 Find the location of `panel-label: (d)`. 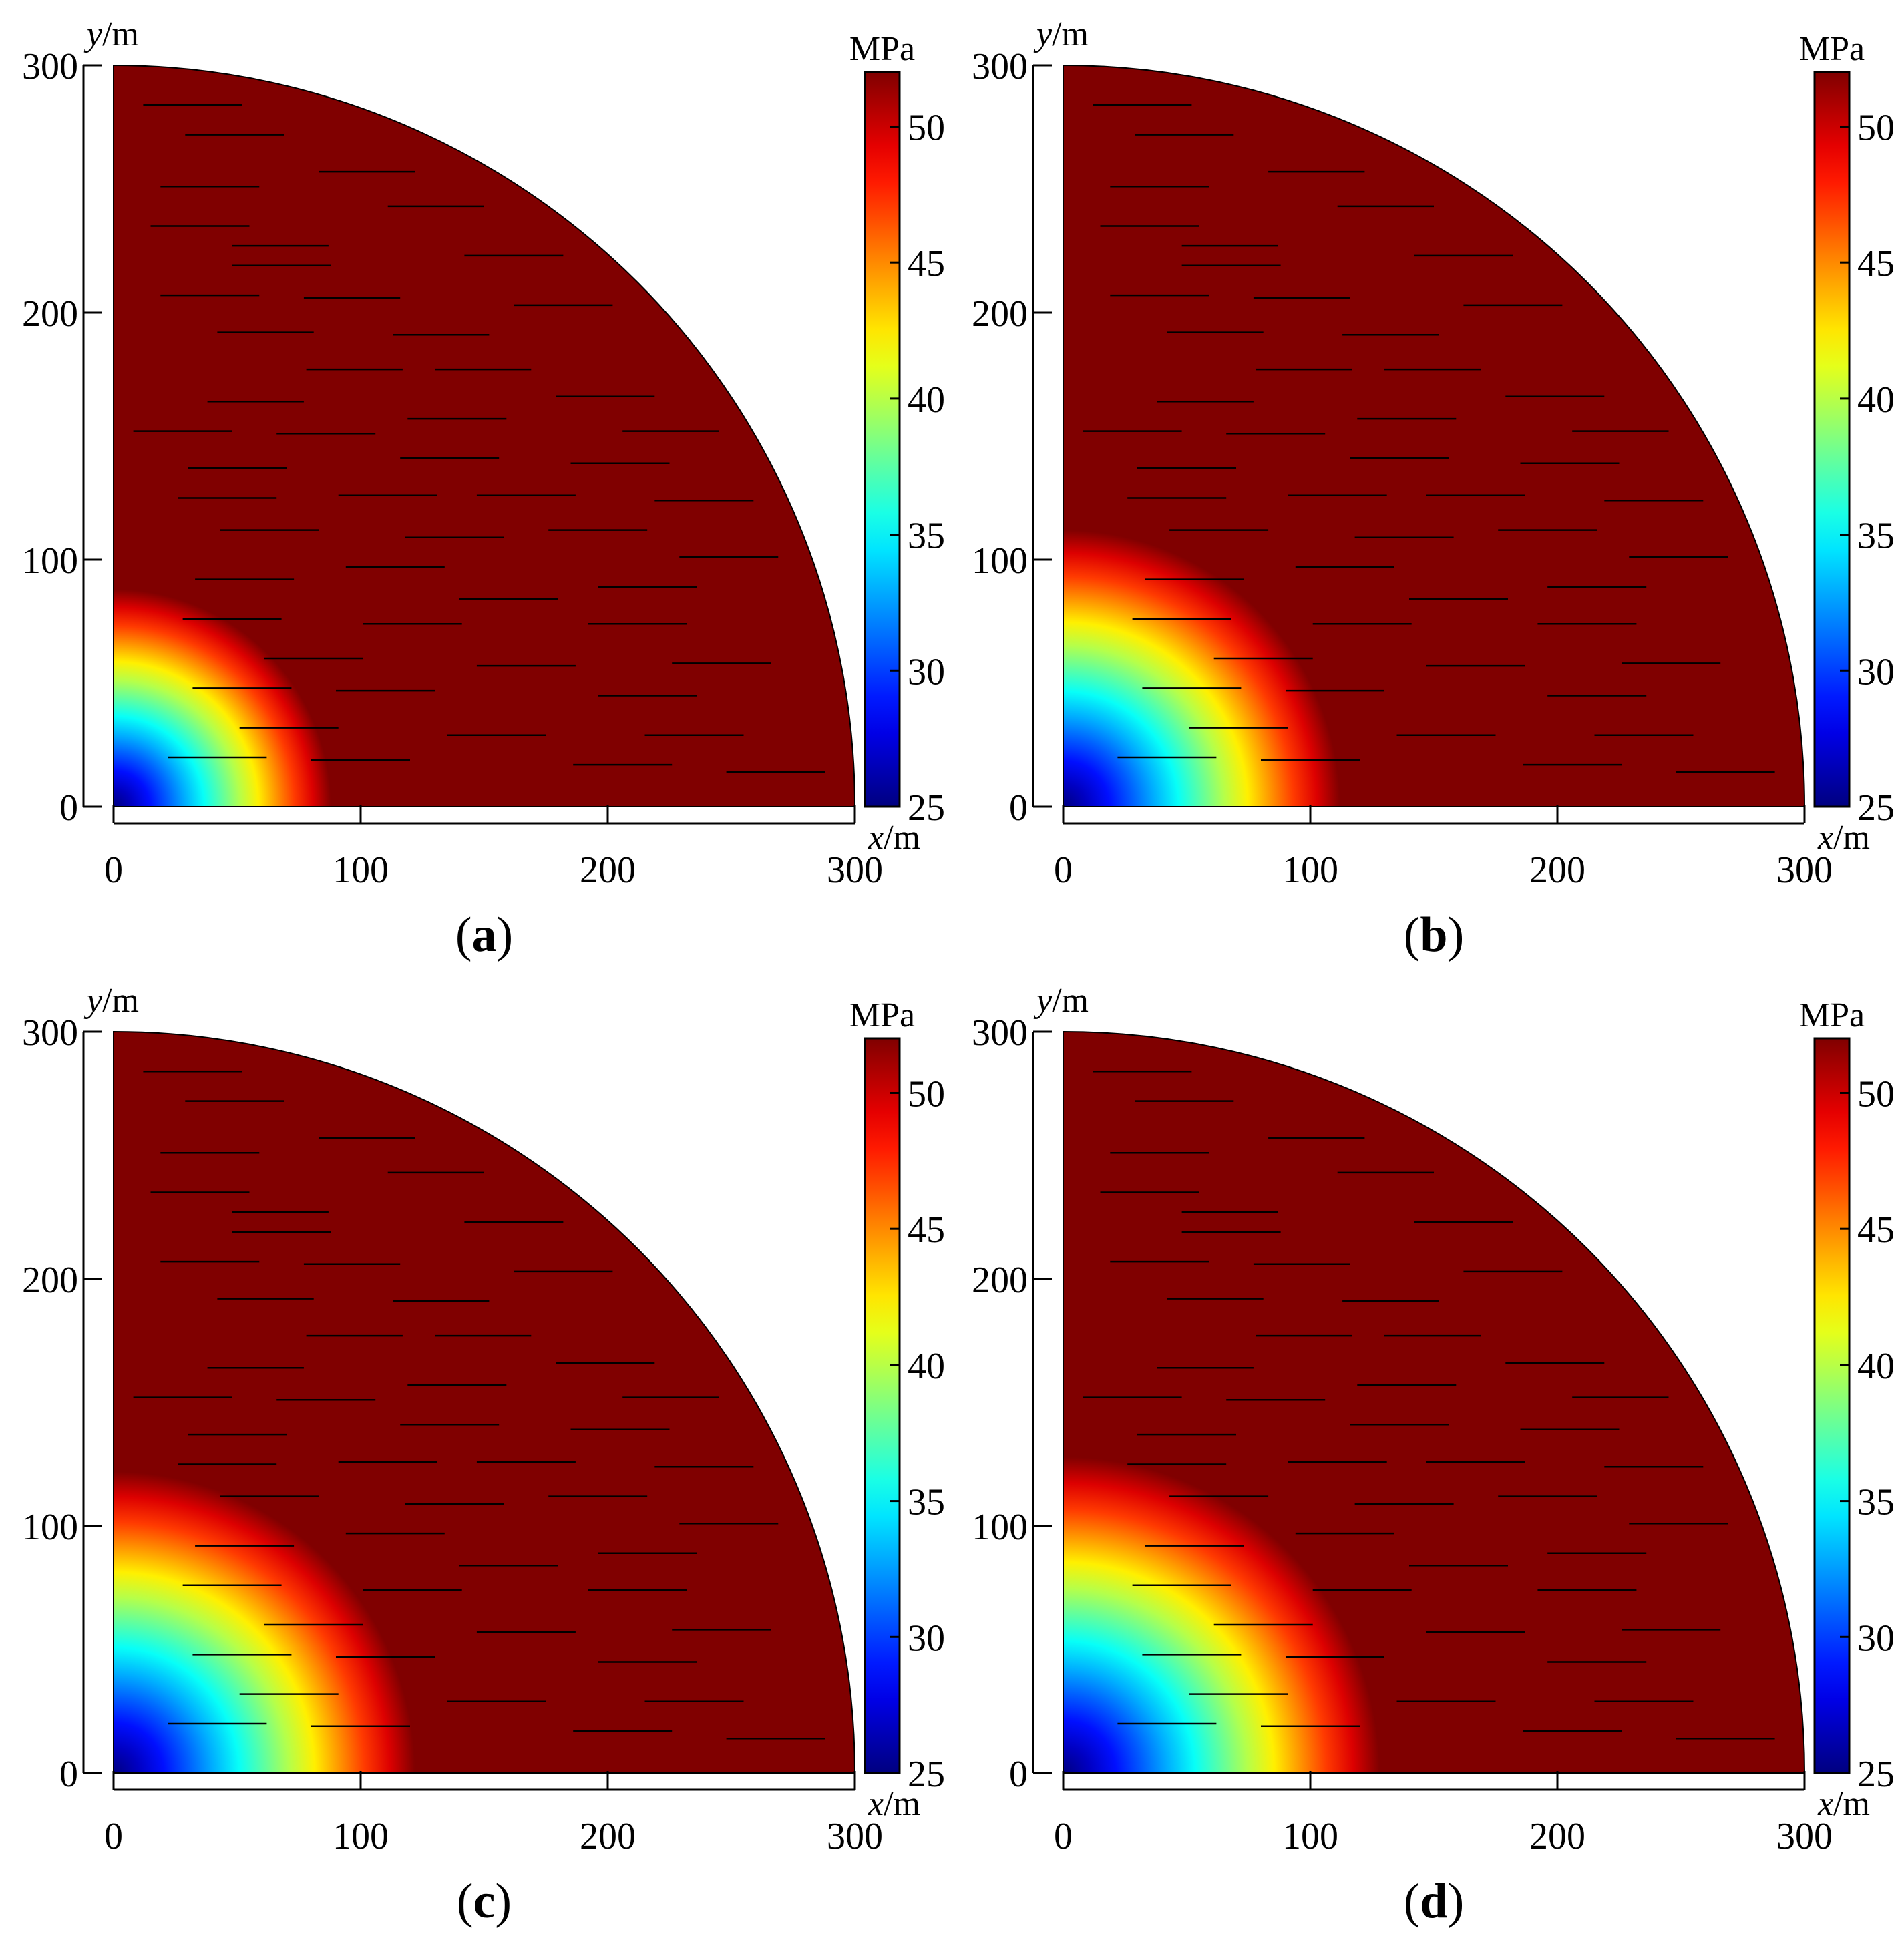

panel-label: (d) is located at coordinates (1434, 1901).